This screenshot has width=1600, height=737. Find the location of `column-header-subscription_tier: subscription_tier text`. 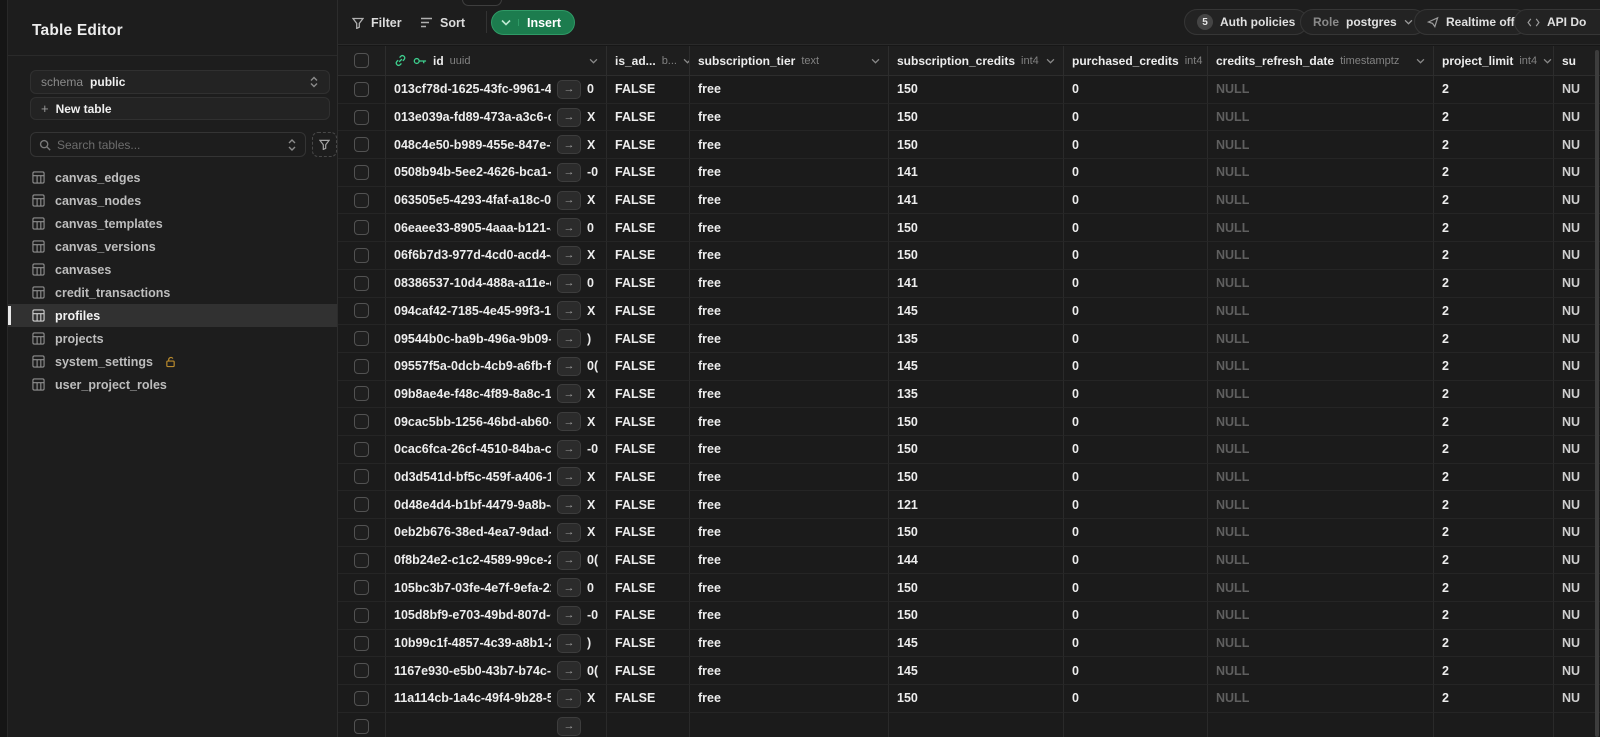

column-header-subscription_tier: subscription_tier text is located at coordinates (789, 60).